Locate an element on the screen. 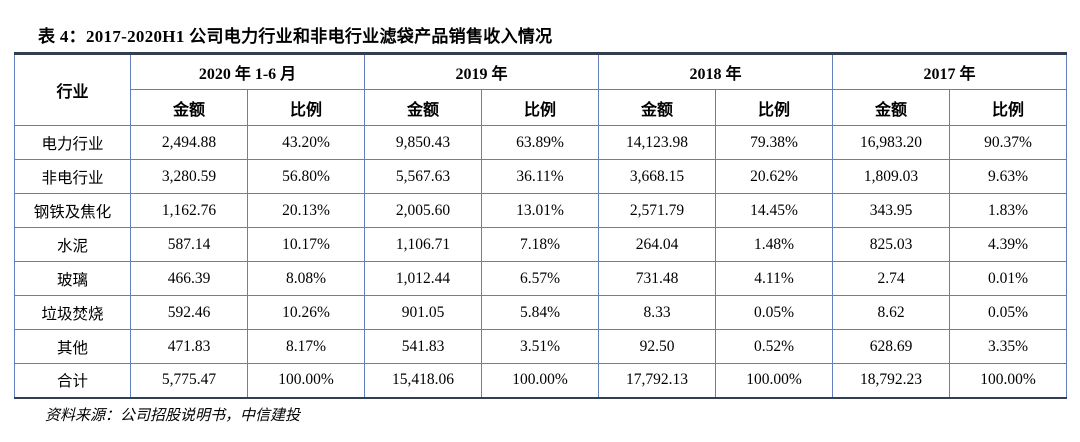 Image resolution: width=1080 pixels, height=442 pixels. ratio-cell: 90.37% is located at coordinates (1008, 142).